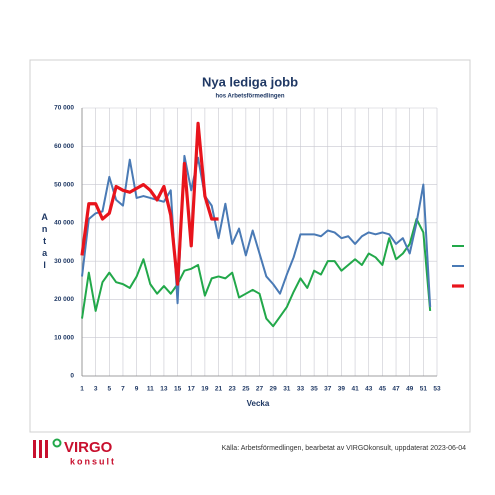 This screenshot has height=495, width=495. What do you see at coordinates (150, 389) in the screenshot?
I see `x-tick-label: 11` at bounding box center [150, 389].